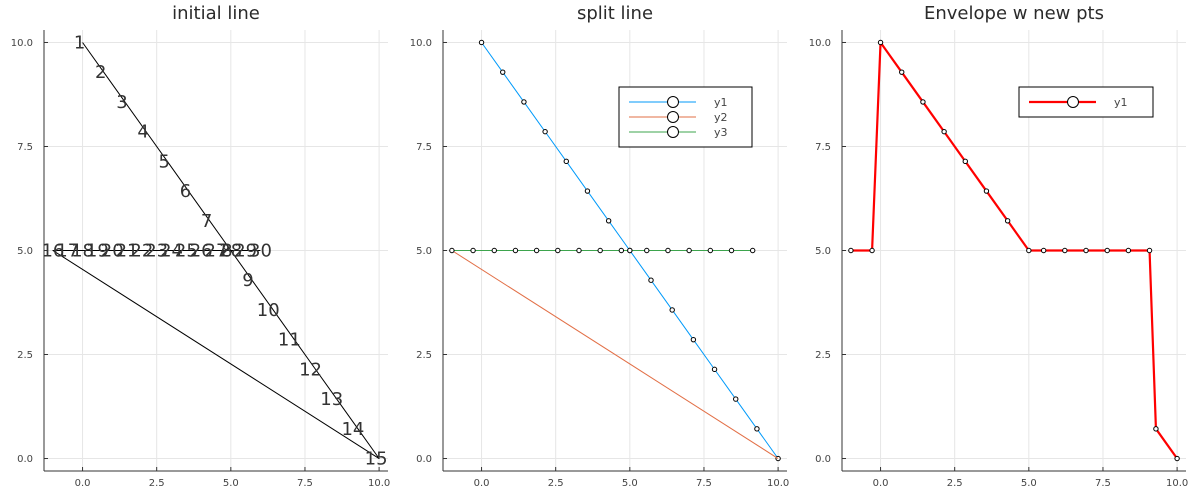 The height and width of the screenshot is (500, 1200). Describe the element at coordinates (615, 354) in the screenshot. I see `series-line-y2` at that location.